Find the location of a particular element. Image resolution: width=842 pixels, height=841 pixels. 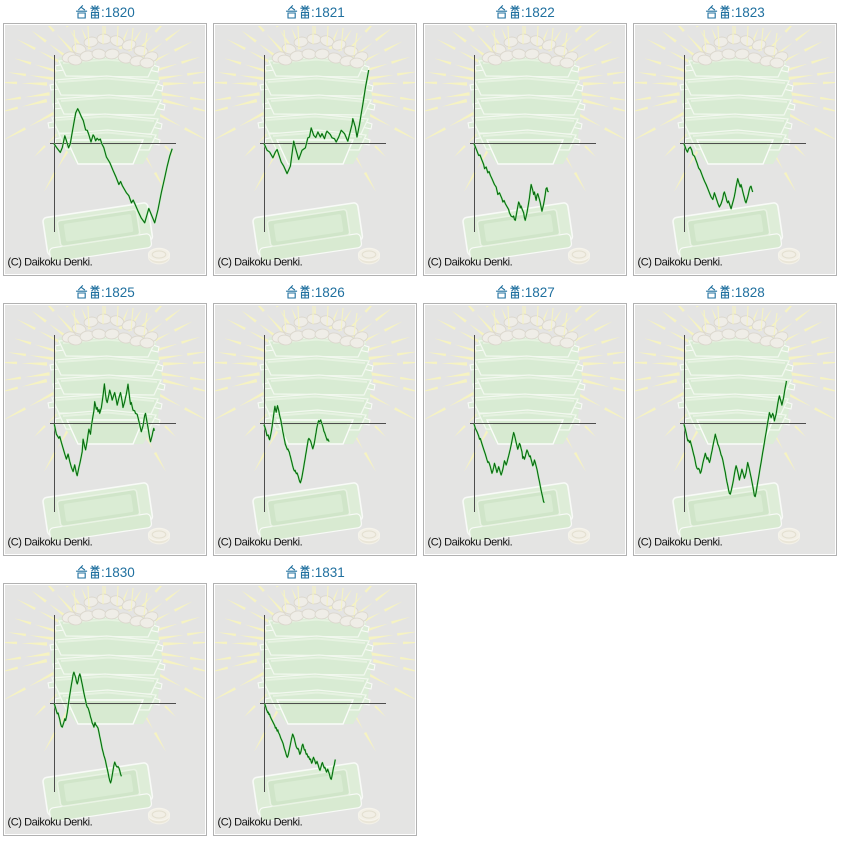

svg-text: :1830 is located at coordinates (118, 572).